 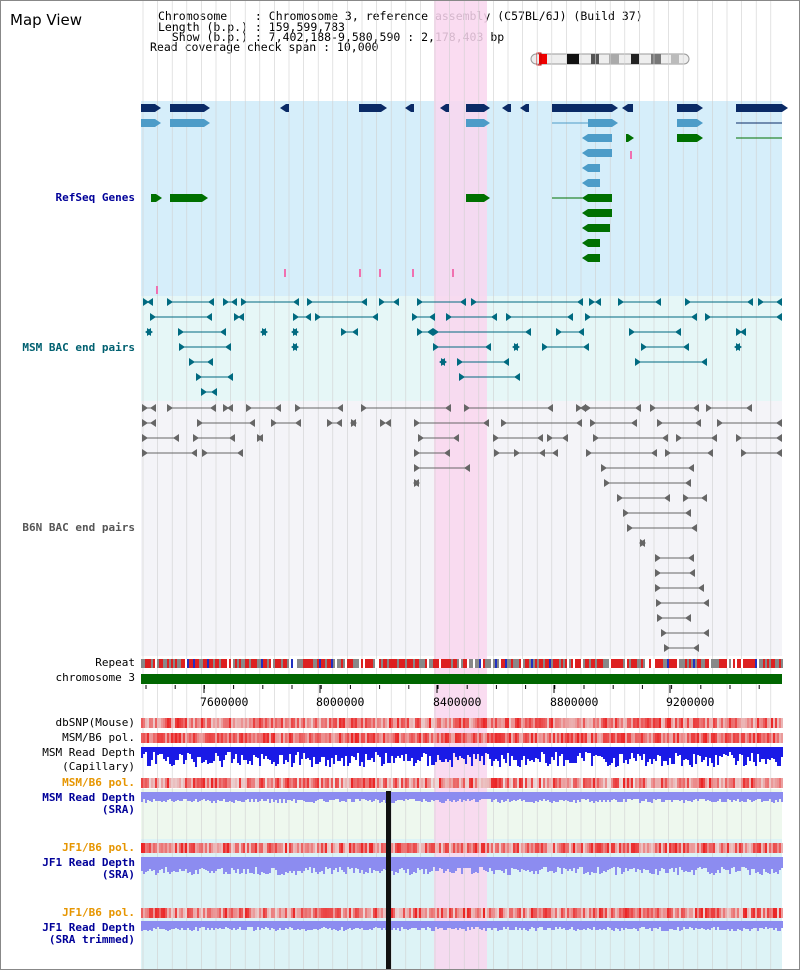 I want to click on refseq-genes-label: RefSeq Genes, so click(x=95, y=197).